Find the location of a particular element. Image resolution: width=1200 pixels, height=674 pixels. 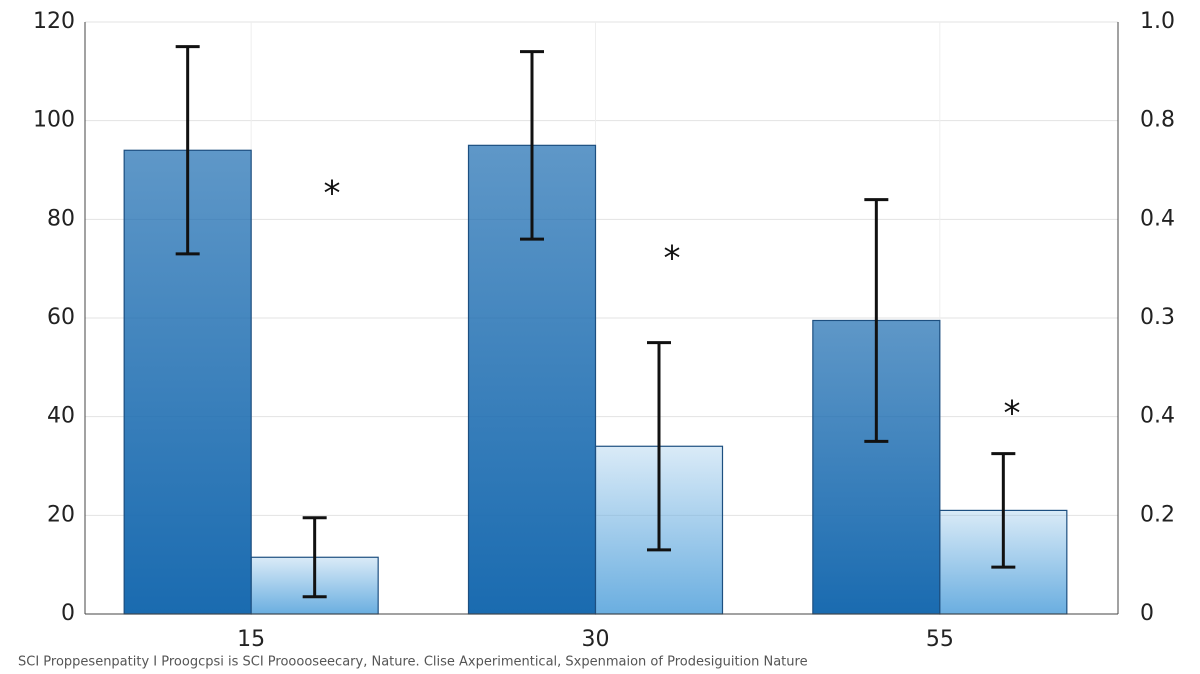

y2-tick-label: 0.3 is located at coordinates (1157, 317).